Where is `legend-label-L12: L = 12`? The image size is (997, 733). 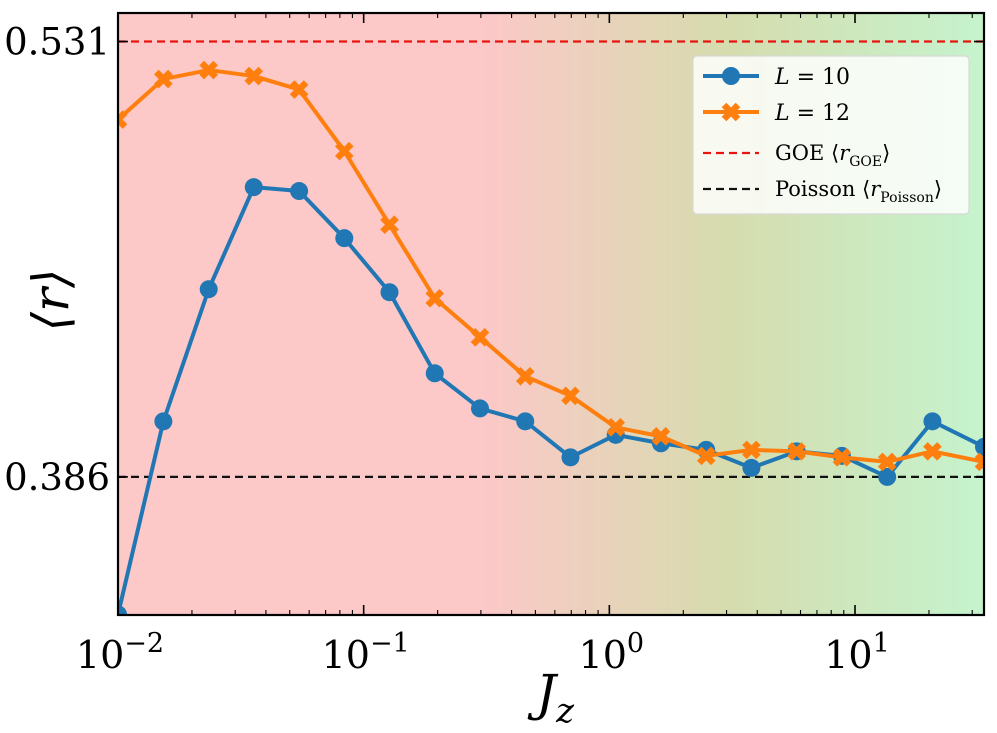 legend-label-L12: L = 12 is located at coordinates (812, 113).